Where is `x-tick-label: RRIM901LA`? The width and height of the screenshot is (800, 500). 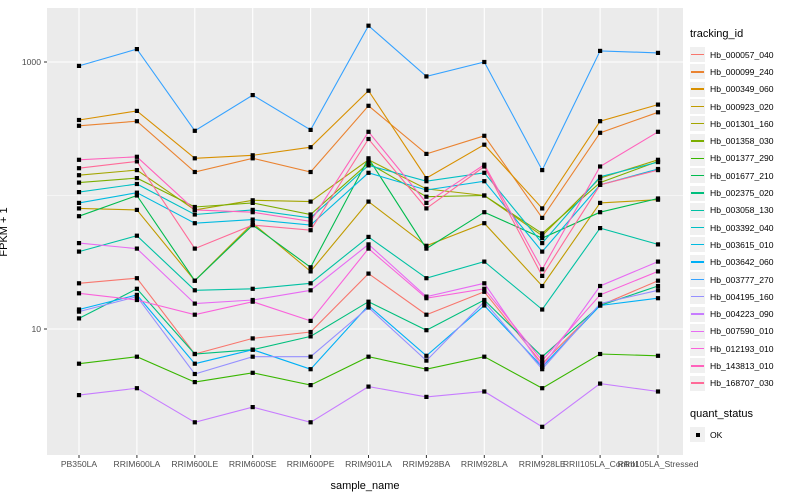
x-tick-label: RRIM901LA is located at coordinates (368, 464).